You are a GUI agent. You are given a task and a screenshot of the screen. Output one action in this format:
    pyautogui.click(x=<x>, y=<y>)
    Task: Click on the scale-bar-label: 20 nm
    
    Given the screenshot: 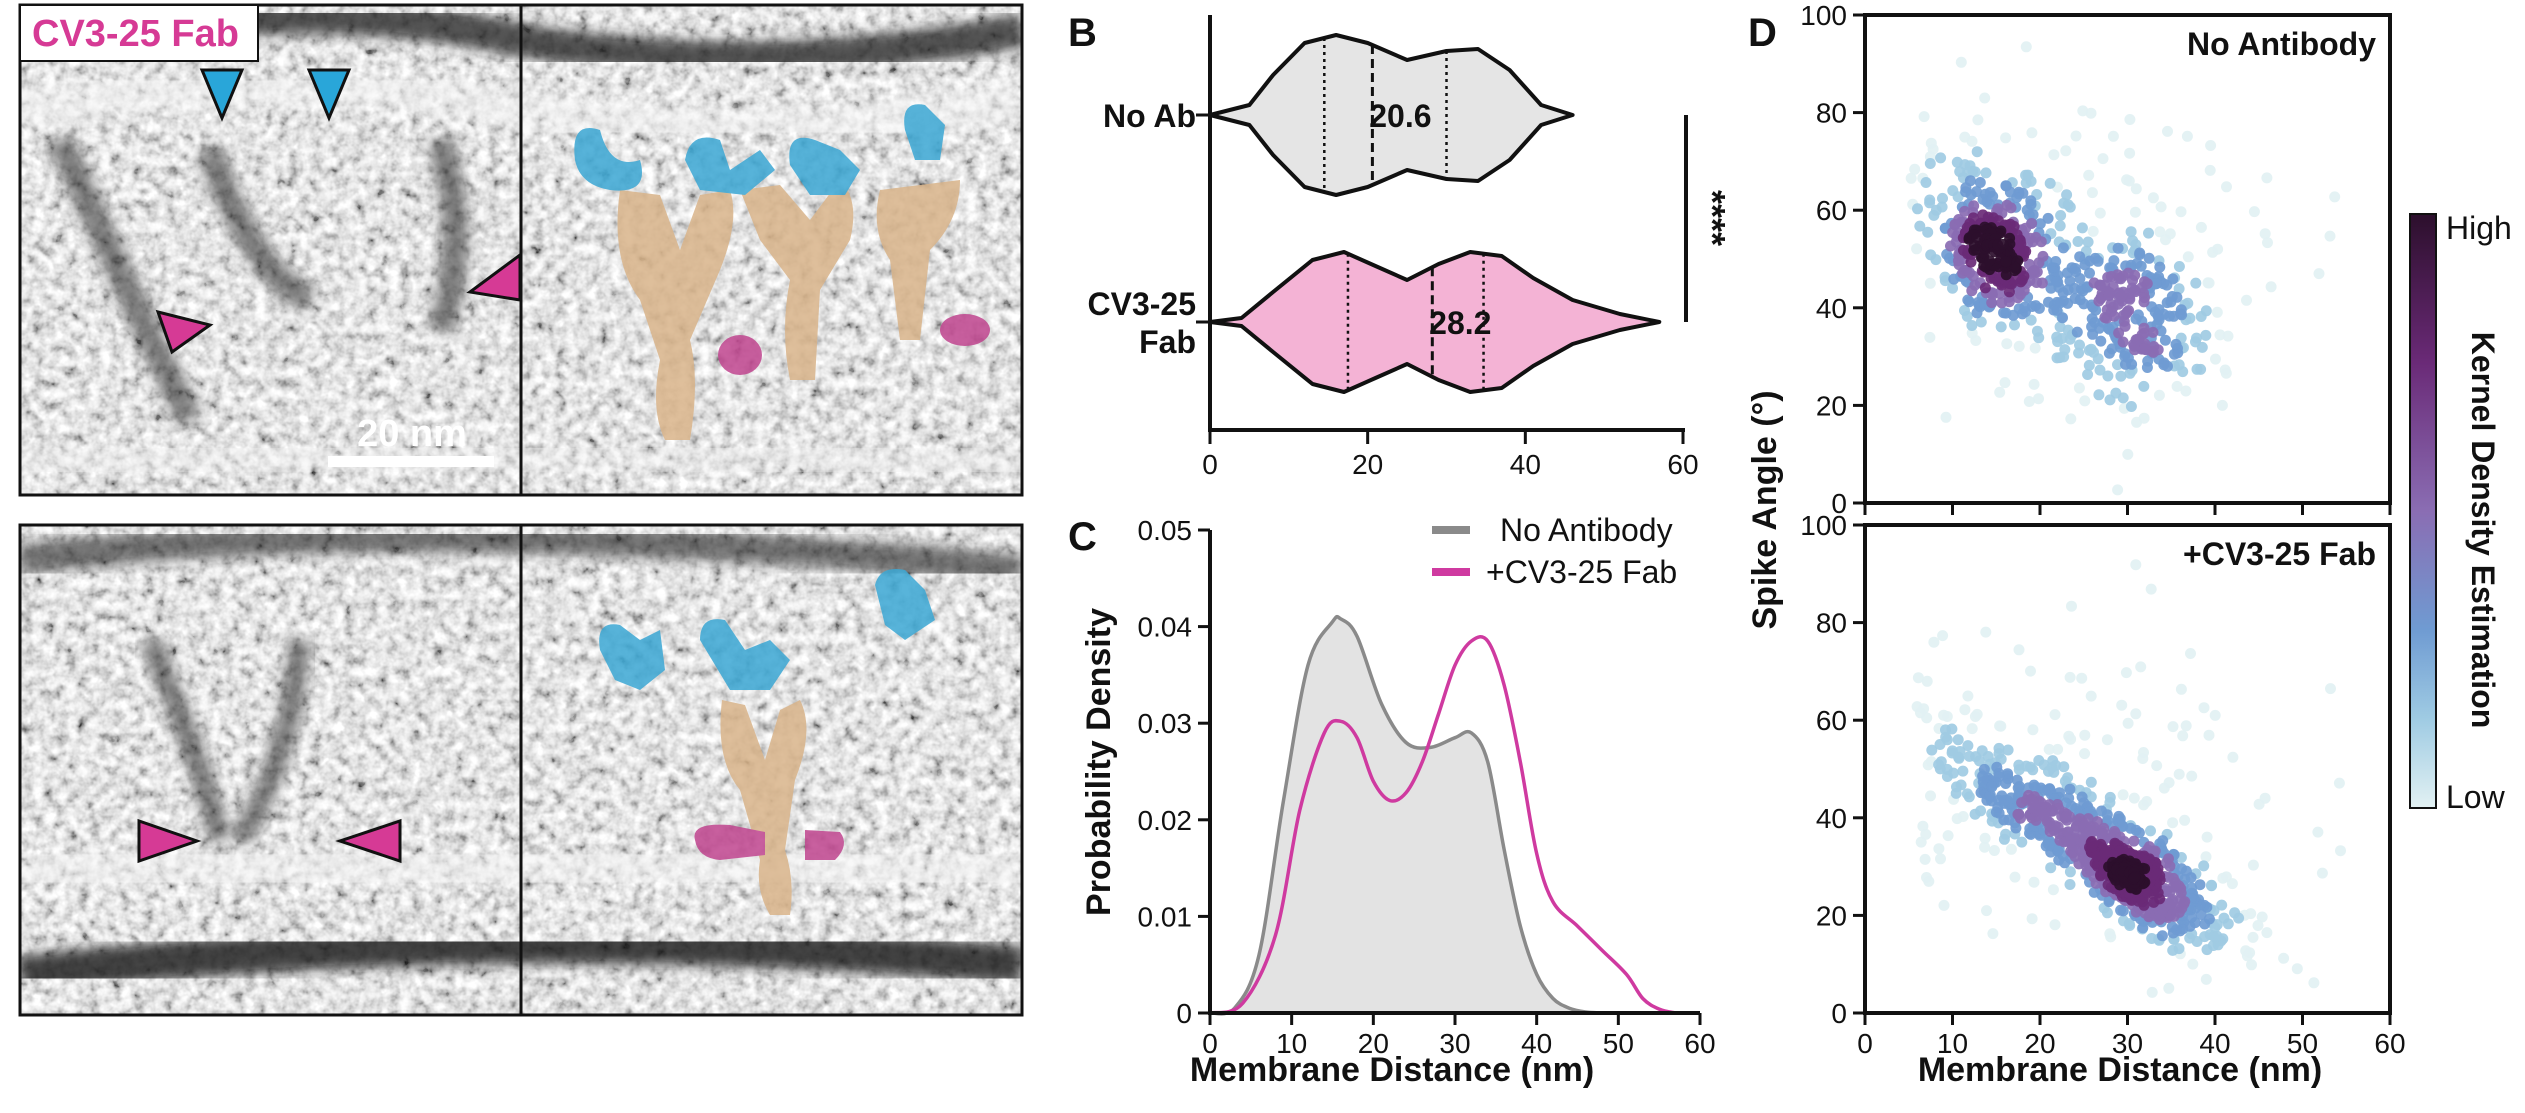 What is the action you would take?
    pyautogui.click(x=412, y=434)
    